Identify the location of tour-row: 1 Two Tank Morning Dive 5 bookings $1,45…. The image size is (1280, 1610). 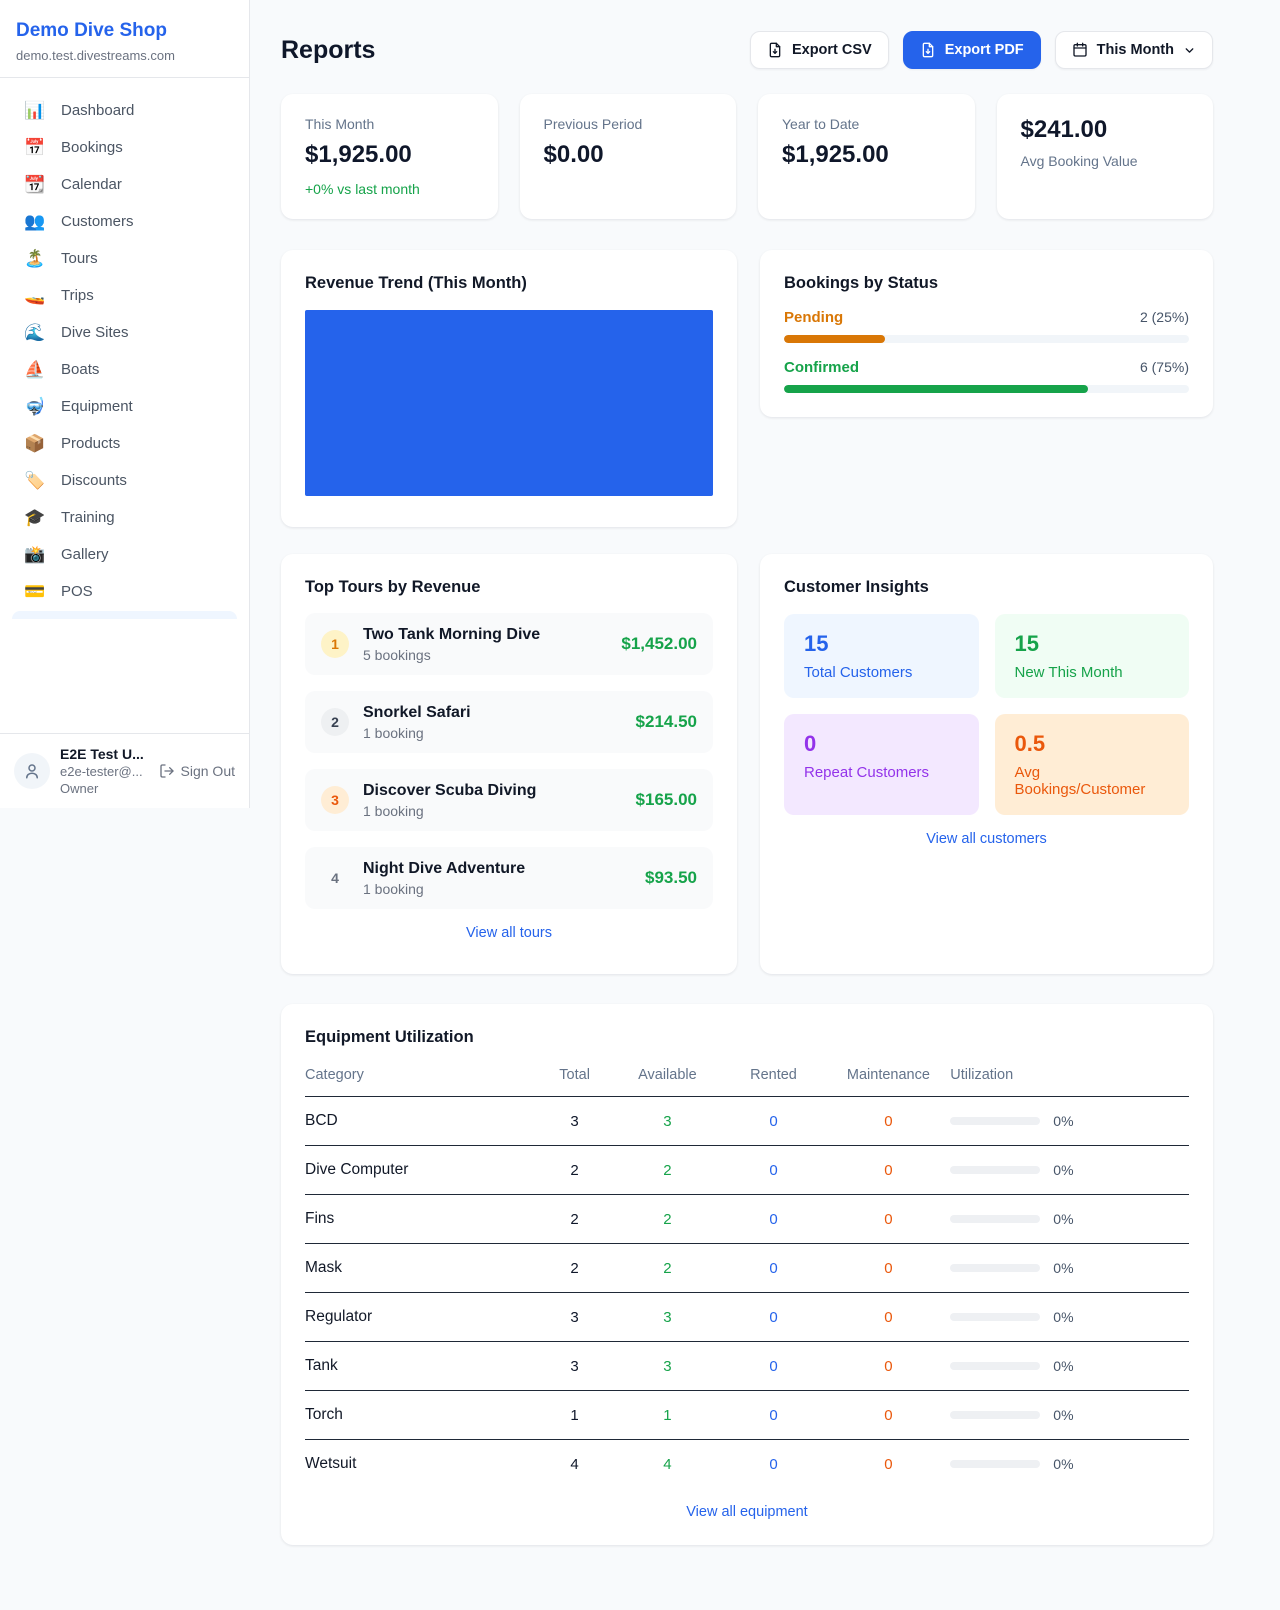
(509, 644).